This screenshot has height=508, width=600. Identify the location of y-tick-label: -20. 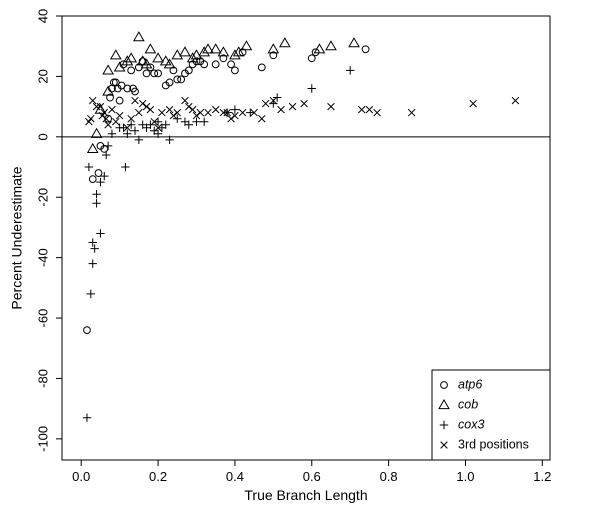
(42, 197).